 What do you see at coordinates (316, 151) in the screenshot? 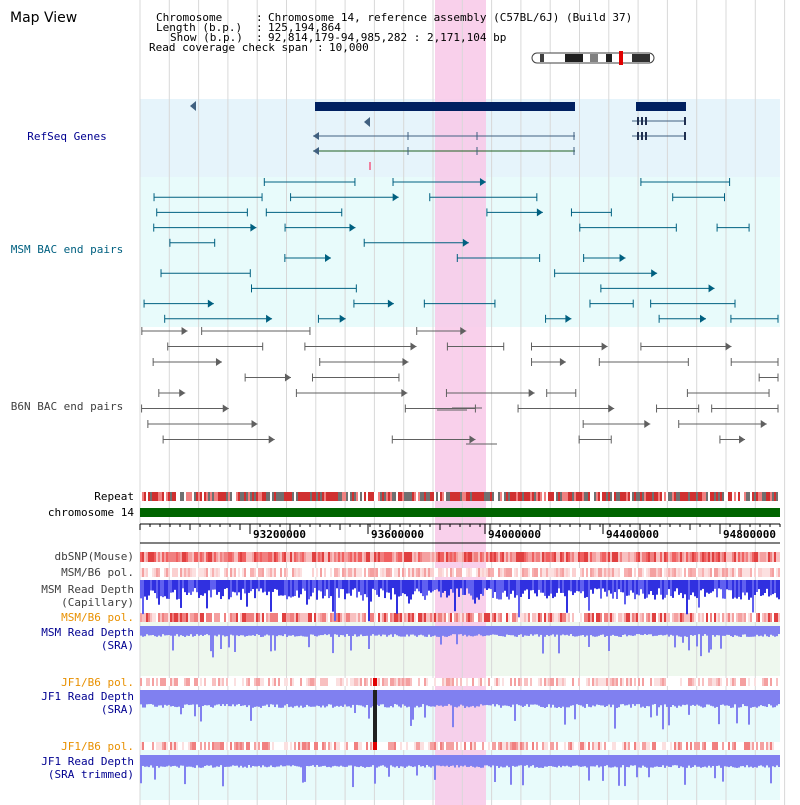
I see `gene-arrow` at bounding box center [316, 151].